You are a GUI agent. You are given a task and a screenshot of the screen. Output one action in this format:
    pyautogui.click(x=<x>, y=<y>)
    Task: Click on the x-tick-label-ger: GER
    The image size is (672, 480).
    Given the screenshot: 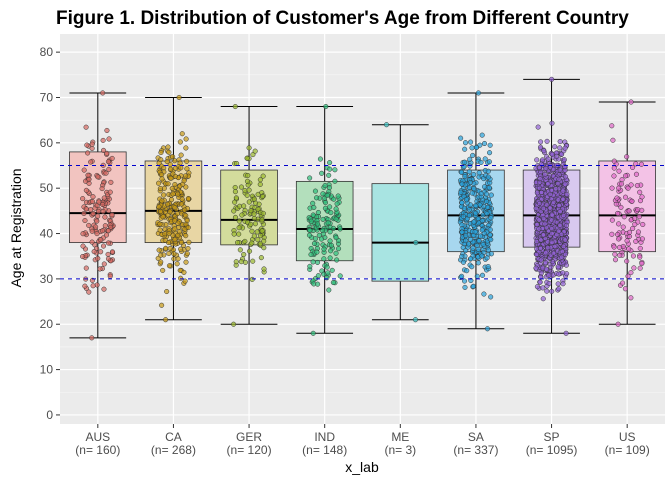 What is the action you would take?
    pyautogui.click(x=249, y=437)
    